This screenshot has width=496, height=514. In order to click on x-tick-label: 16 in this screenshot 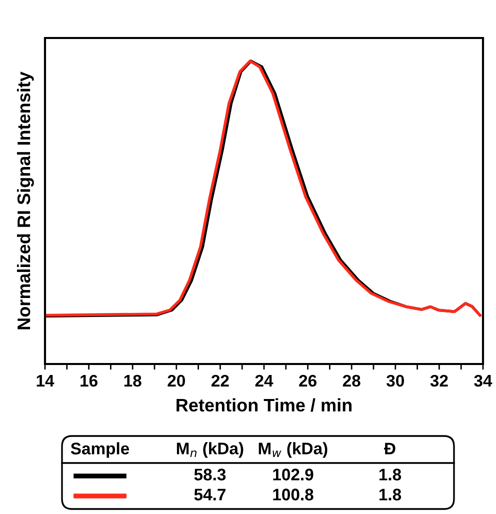, I will do `click(89, 380)`.